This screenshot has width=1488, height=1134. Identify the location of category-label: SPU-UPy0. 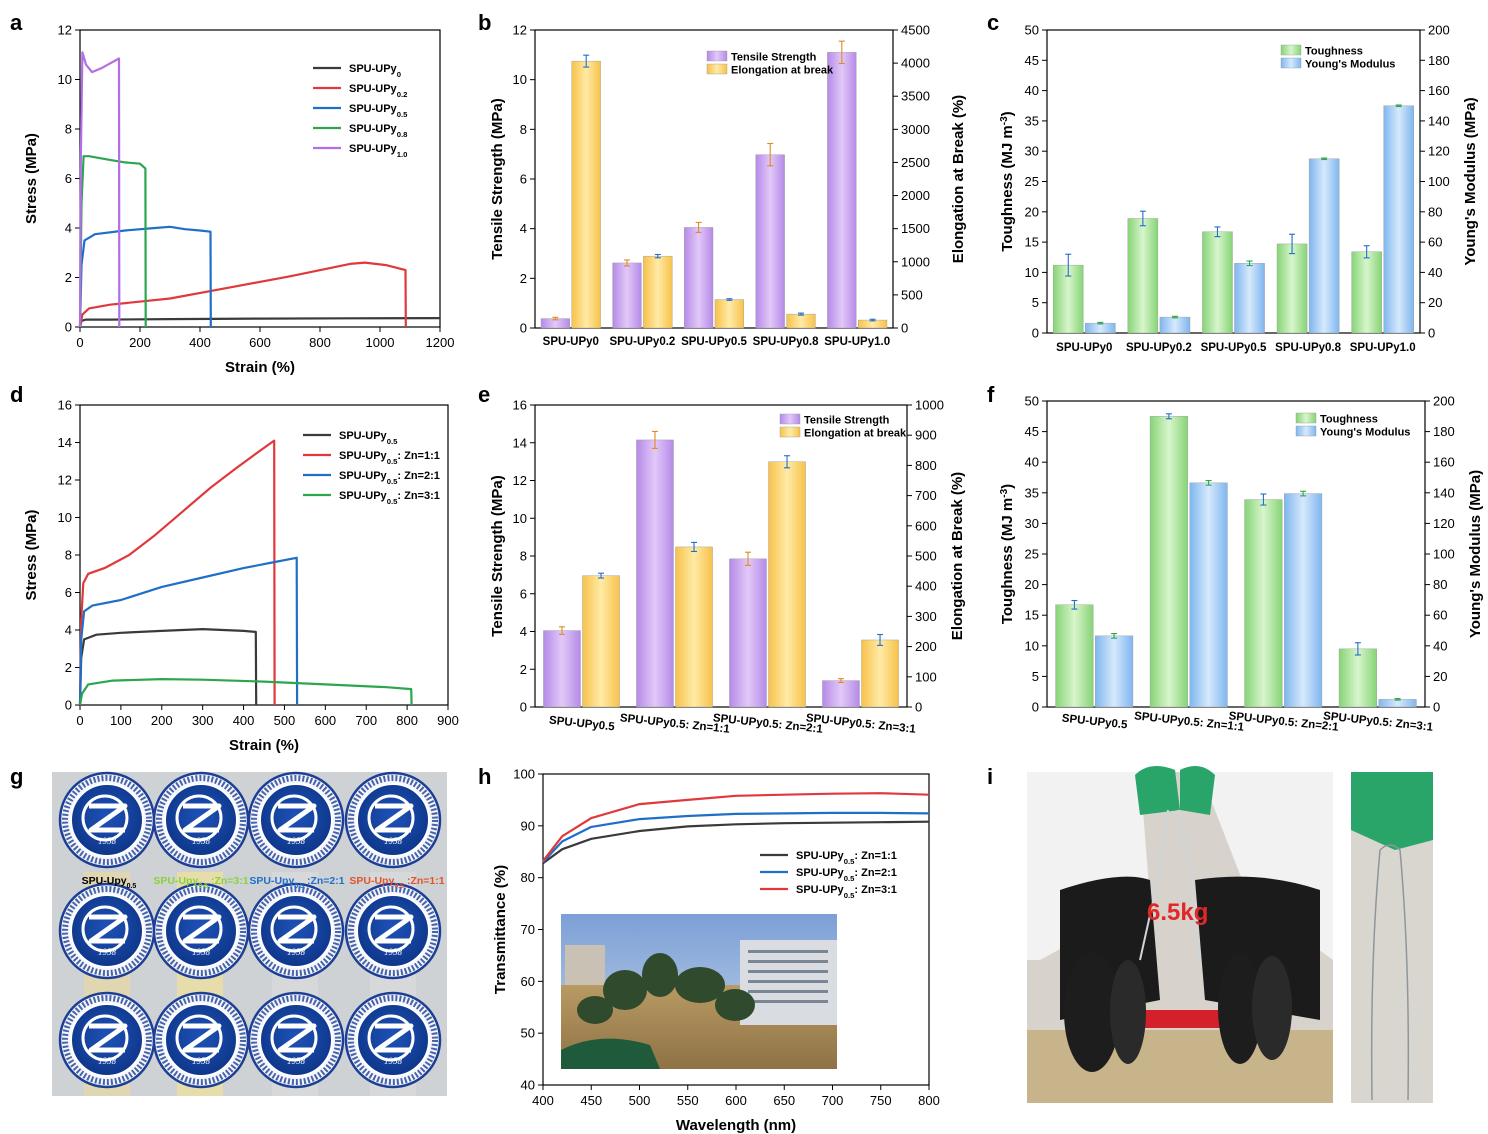
(1084, 348).